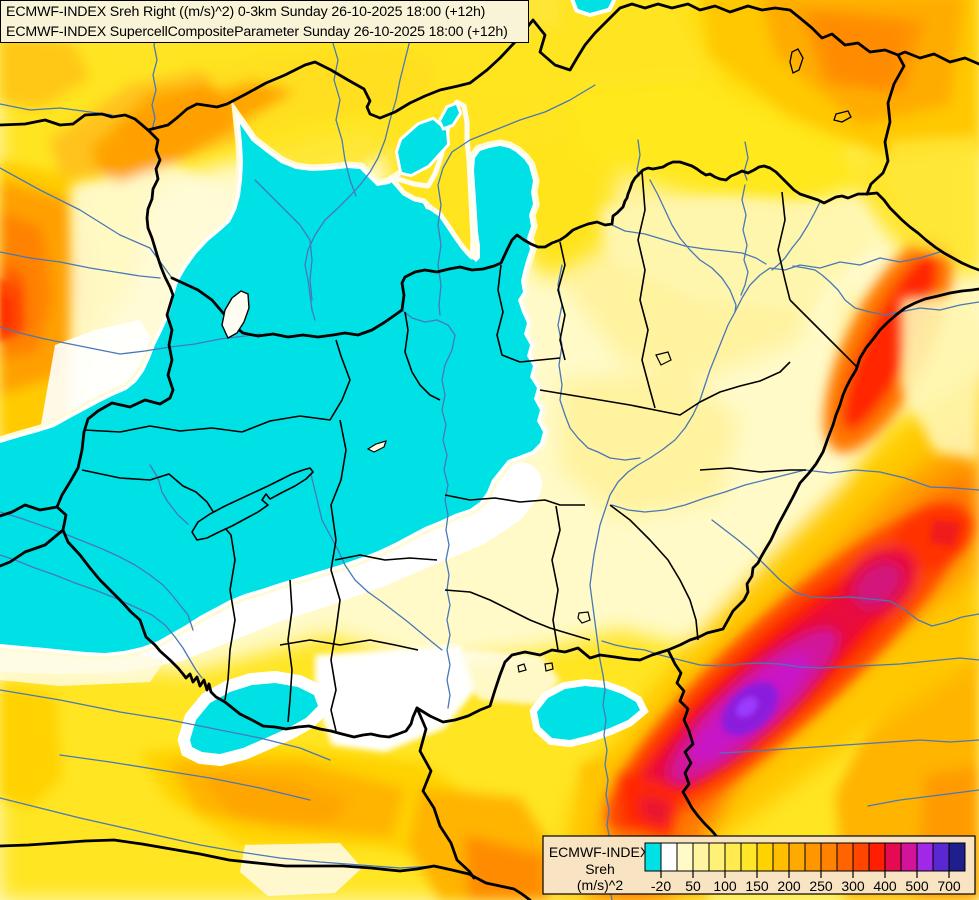 This screenshot has height=900, width=979. I want to click on svg-text: (m/s)^2, so click(600, 885).